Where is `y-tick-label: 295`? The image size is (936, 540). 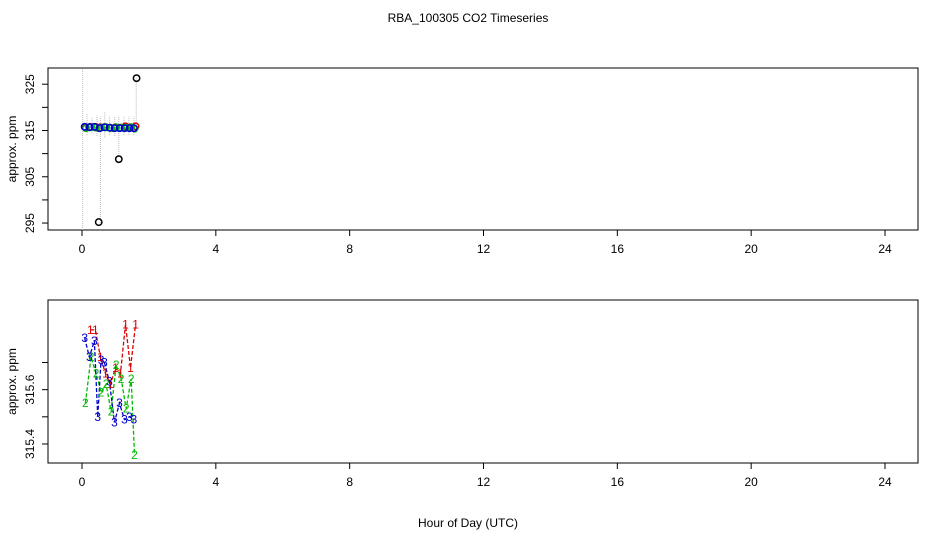 y-tick-label: 295 is located at coordinates (30, 223).